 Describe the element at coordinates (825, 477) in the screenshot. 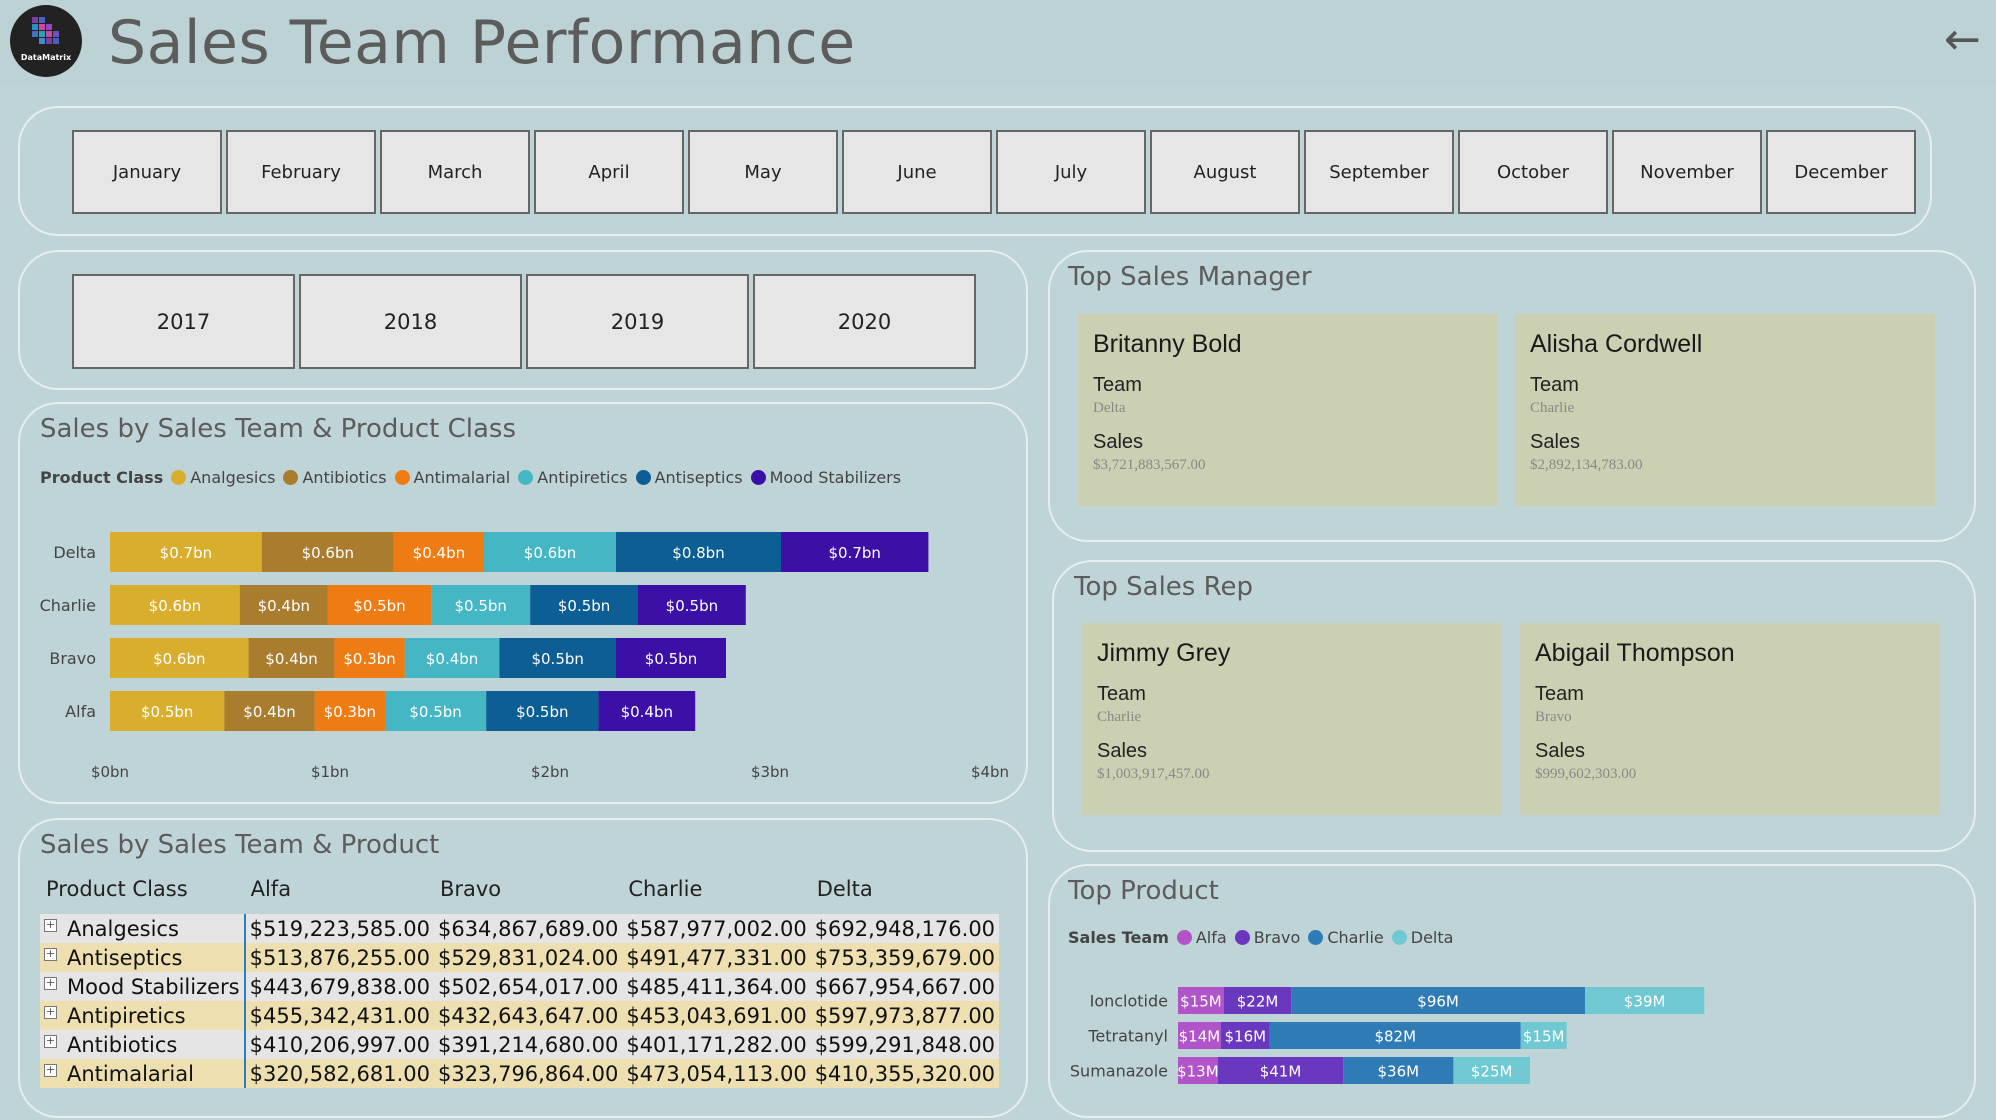

I see `legend-item: Mood Stabilizers` at that location.